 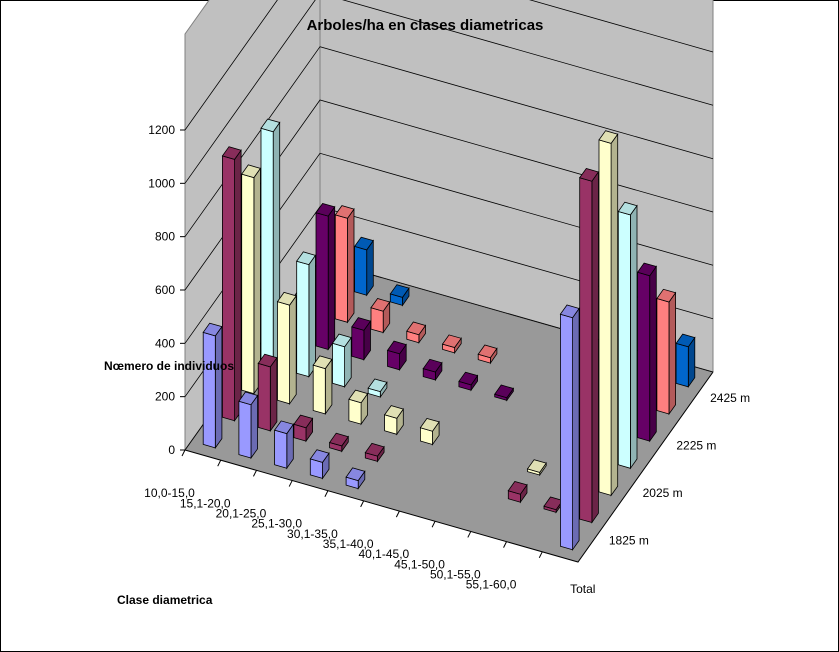 What do you see at coordinates (161, 183) in the screenshot?
I see `y-tick-label: 1000` at bounding box center [161, 183].